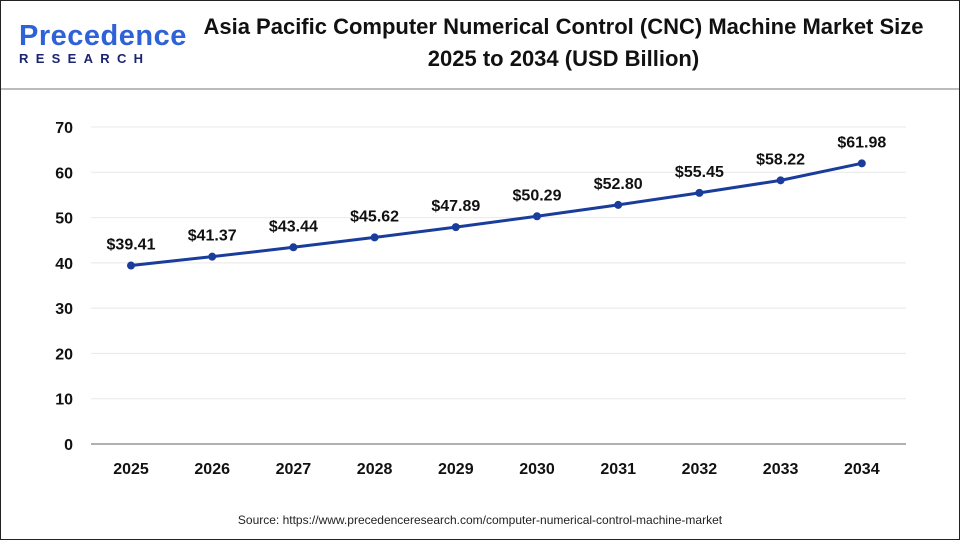 Image resolution: width=960 pixels, height=540 pixels. I want to click on x-tick-label: 2031, so click(618, 469).